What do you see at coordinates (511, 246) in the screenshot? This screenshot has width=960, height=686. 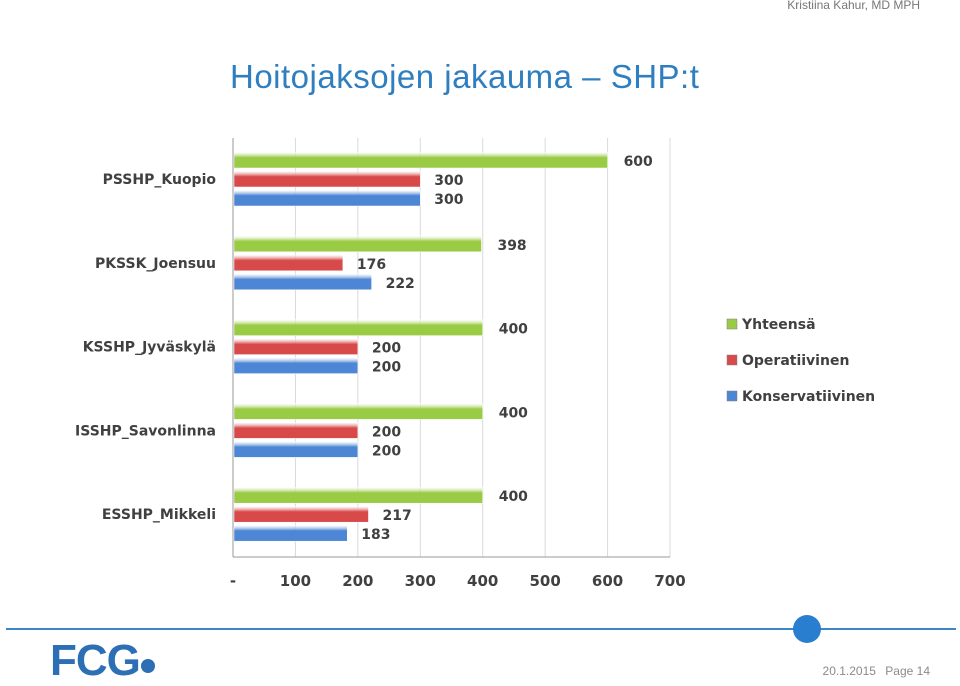 I see `data-label: 398` at bounding box center [511, 246].